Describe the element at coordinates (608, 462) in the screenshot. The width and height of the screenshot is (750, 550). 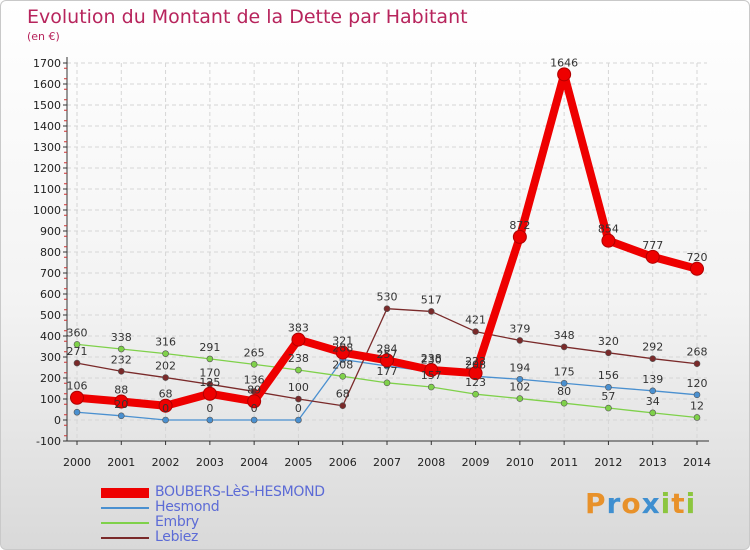
I see `x-tick-label: 2012` at that location.